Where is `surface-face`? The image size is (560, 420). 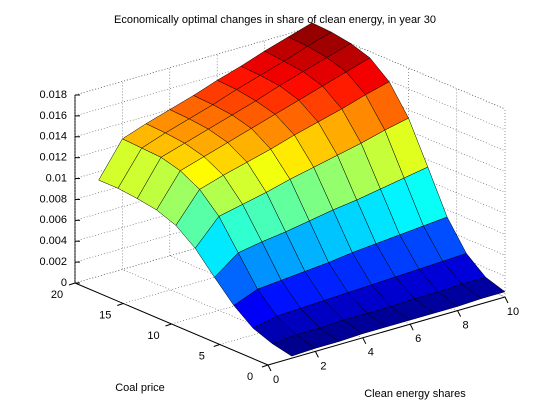
surface-face is located at coordinates (293, 345).